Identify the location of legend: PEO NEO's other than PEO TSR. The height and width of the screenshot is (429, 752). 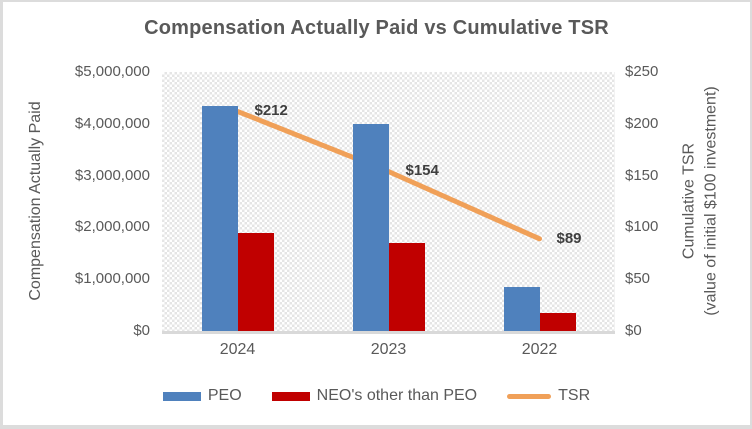
(376, 396).